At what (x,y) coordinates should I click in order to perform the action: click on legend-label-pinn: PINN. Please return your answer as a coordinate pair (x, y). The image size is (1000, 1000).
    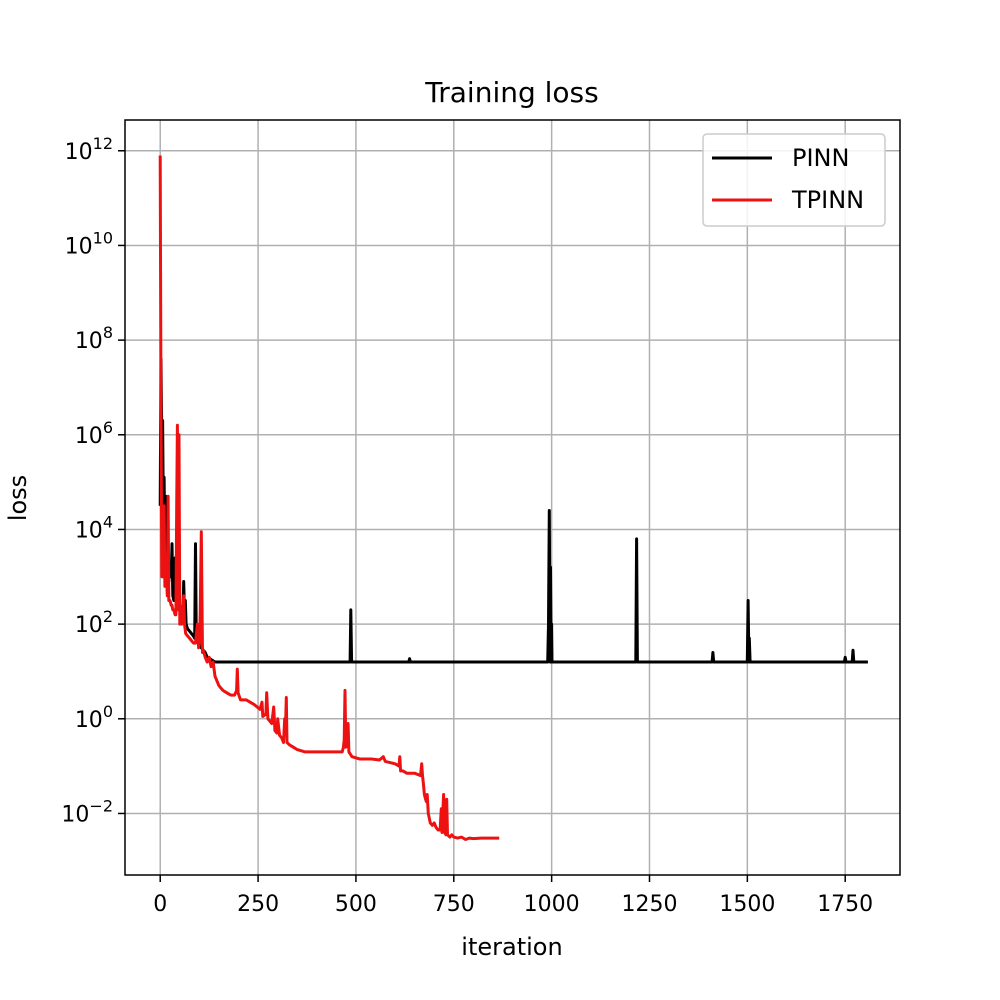
    Looking at the image, I should click on (820, 158).